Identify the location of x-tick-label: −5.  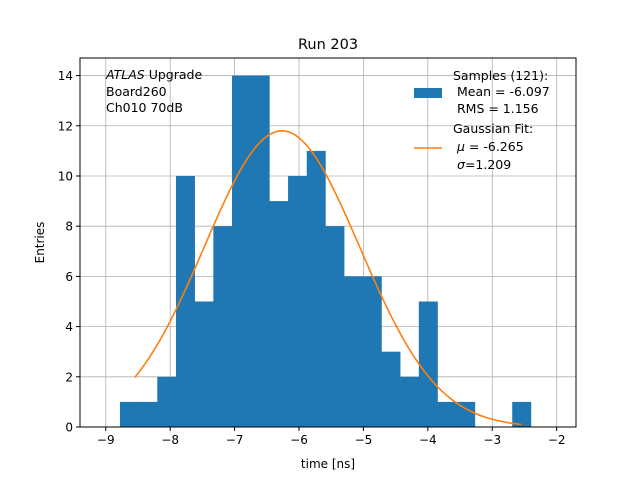
(364, 440).